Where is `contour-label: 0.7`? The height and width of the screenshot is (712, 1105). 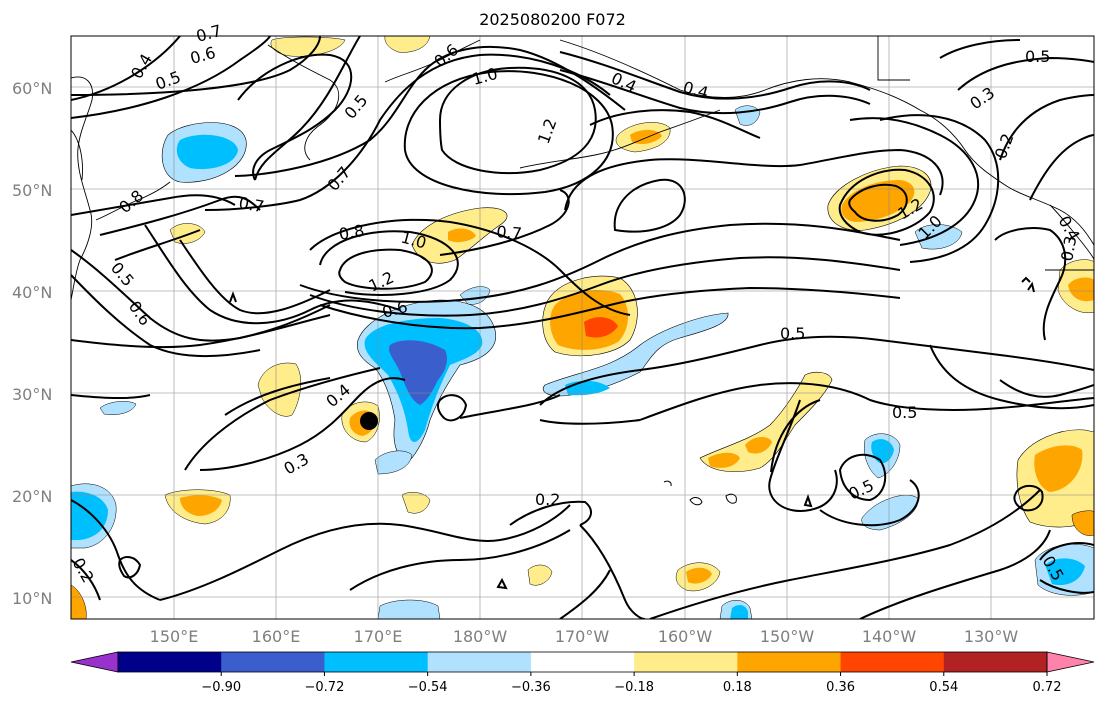
contour-label: 0.7 is located at coordinates (339, 179).